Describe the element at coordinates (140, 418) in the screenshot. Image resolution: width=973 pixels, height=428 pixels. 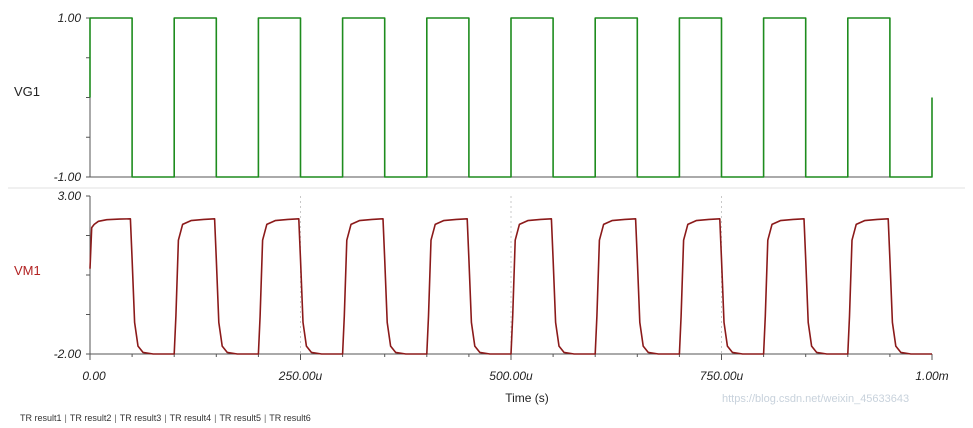
I see `tab-tr-result-3: TR result3` at that location.